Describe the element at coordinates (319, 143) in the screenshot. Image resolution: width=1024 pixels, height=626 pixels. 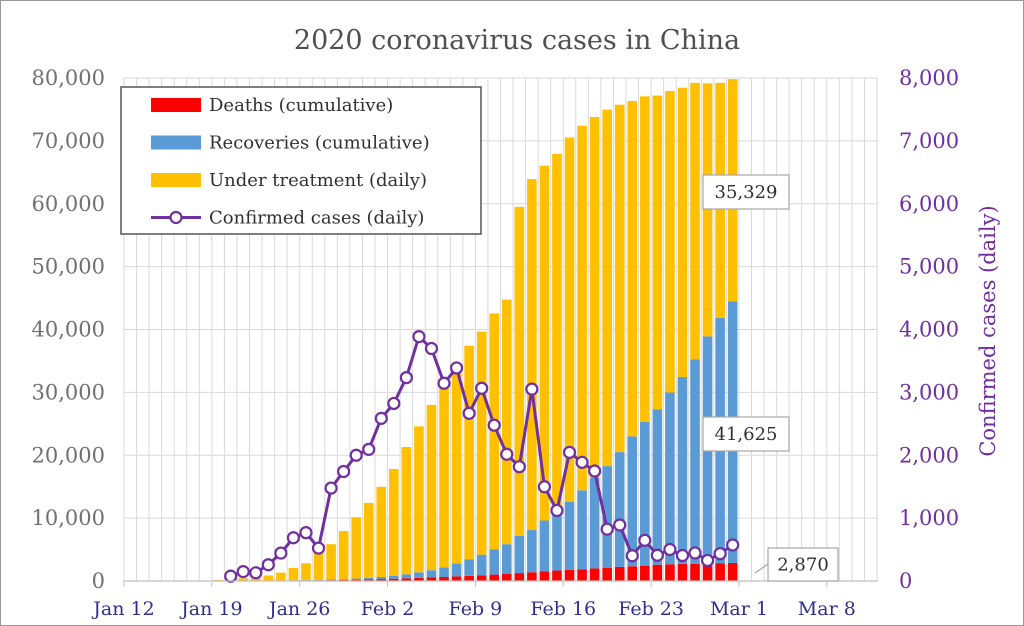
I see `legend-label: Recoveries (cumulative)` at that location.